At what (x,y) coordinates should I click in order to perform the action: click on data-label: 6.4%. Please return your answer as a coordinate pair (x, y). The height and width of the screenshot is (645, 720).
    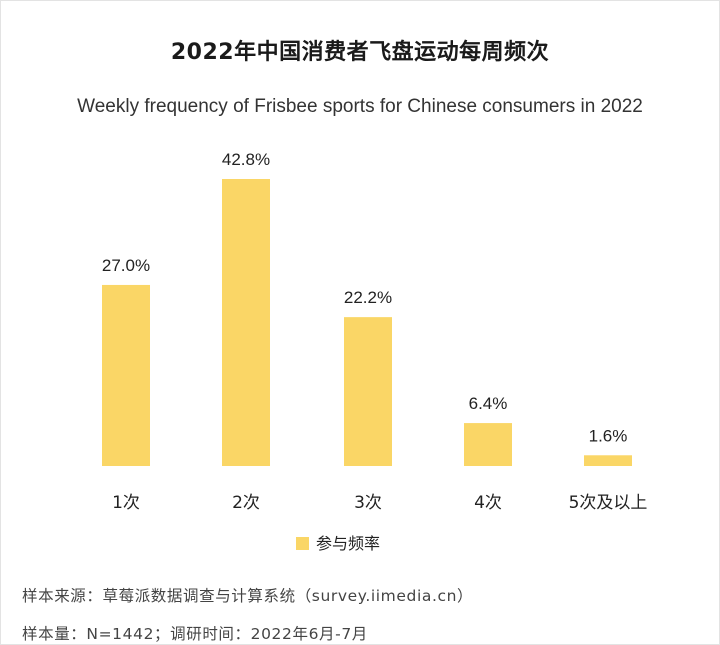
    Looking at the image, I should click on (488, 403).